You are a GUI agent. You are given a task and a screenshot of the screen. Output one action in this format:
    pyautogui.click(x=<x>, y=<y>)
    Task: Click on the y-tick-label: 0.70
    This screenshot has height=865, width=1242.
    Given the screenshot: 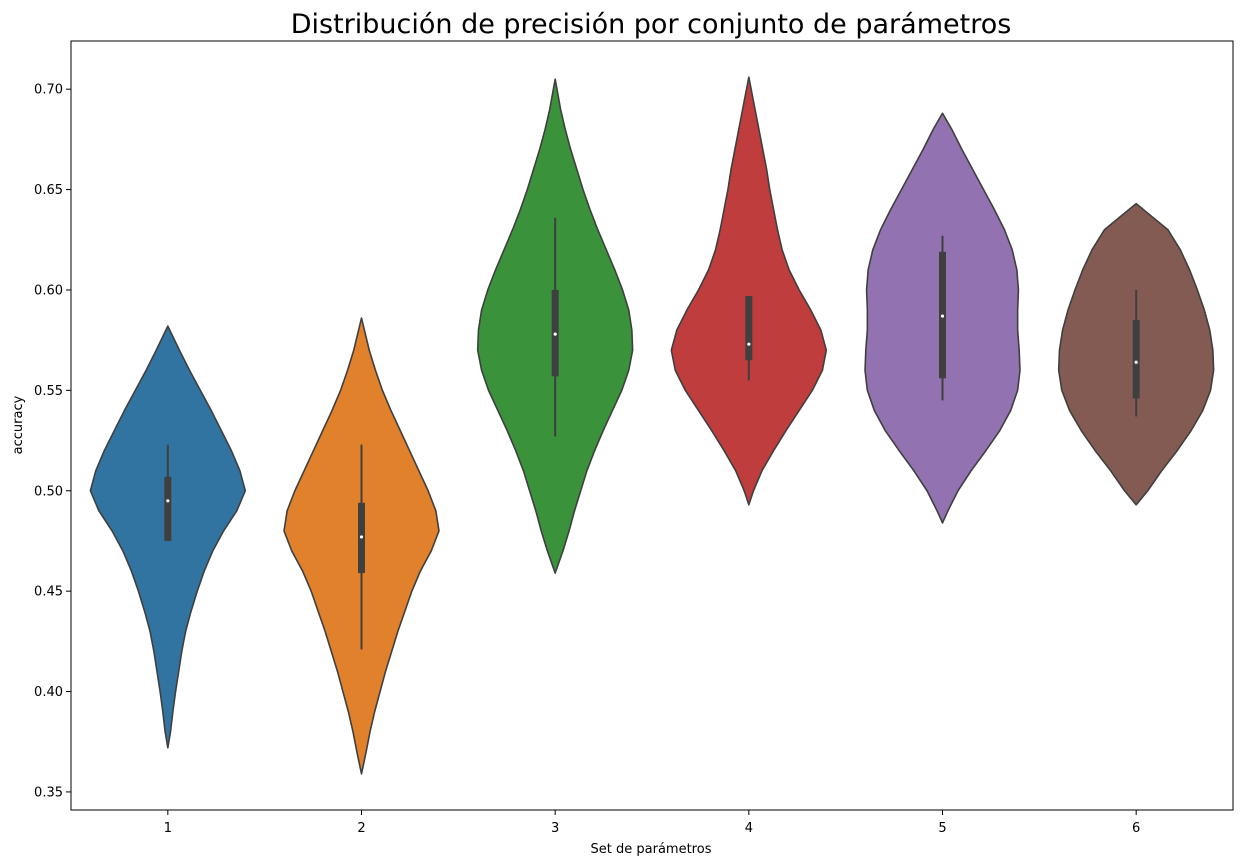 What is the action you would take?
    pyautogui.click(x=48, y=90)
    